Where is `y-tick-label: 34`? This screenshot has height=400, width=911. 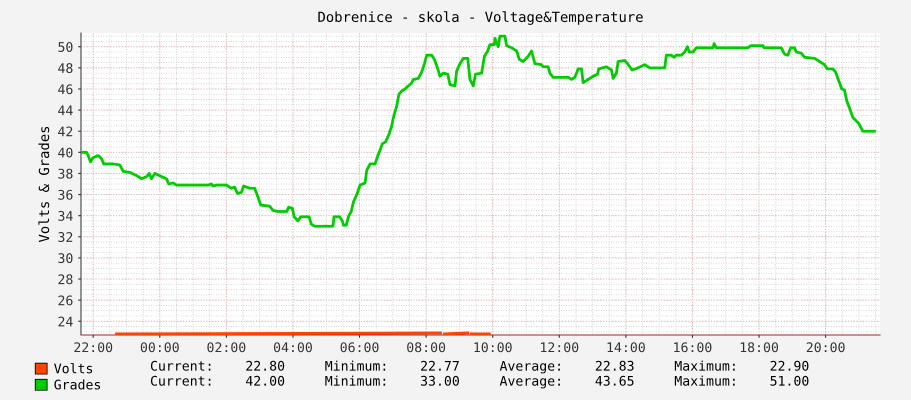 y-tick-label: 34 is located at coordinates (65, 215).